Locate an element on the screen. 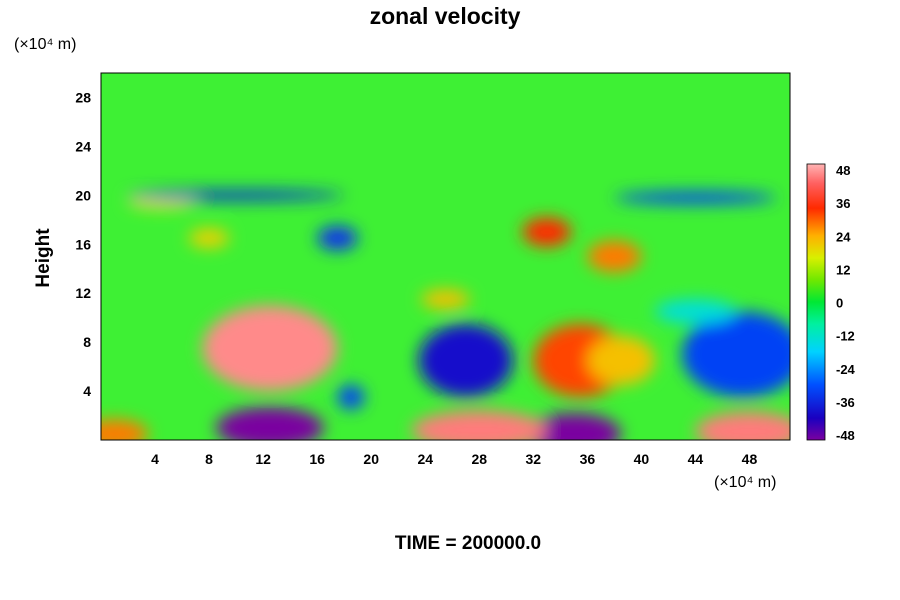  colorbar-ticks: 48 36 24 12 0 -12 -24 -36 -48 is located at coordinates (846, 303).